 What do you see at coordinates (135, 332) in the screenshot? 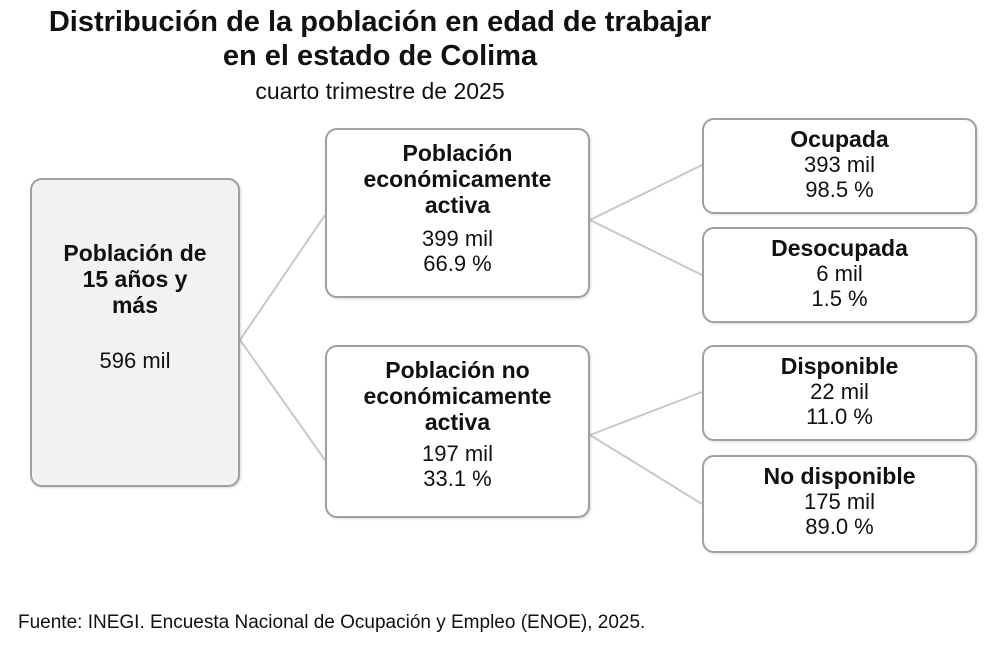
I see `node-poblacion-15-mas: Población de 15 años y más 596 mil` at bounding box center [135, 332].